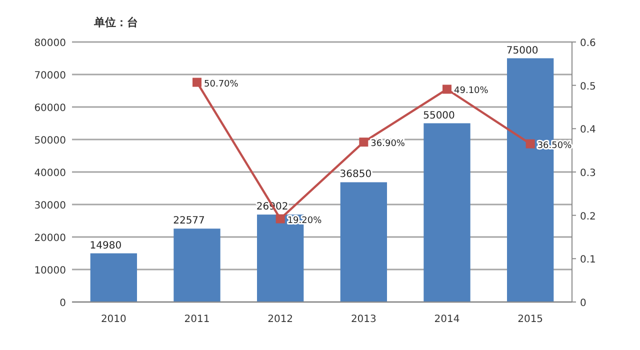 Image resolution: width=640 pixels, height=350 pixels. What do you see at coordinates (531, 319) in the screenshot?
I see `x-tick-label: 2015` at bounding box center [531, 319].